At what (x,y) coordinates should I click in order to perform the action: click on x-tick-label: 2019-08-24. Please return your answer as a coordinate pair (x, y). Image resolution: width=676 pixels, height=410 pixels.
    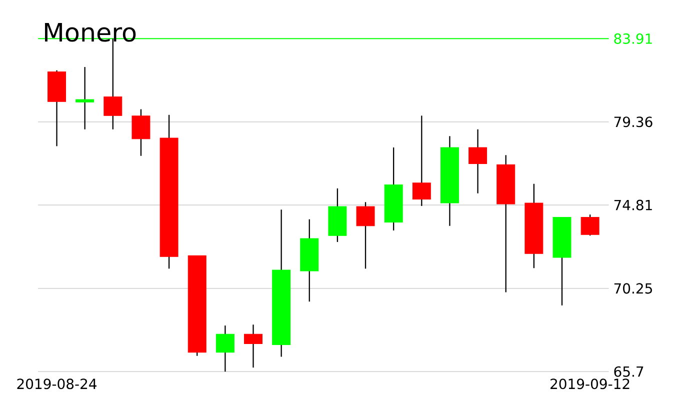
    Looking at the image, I should click on (57, 384).